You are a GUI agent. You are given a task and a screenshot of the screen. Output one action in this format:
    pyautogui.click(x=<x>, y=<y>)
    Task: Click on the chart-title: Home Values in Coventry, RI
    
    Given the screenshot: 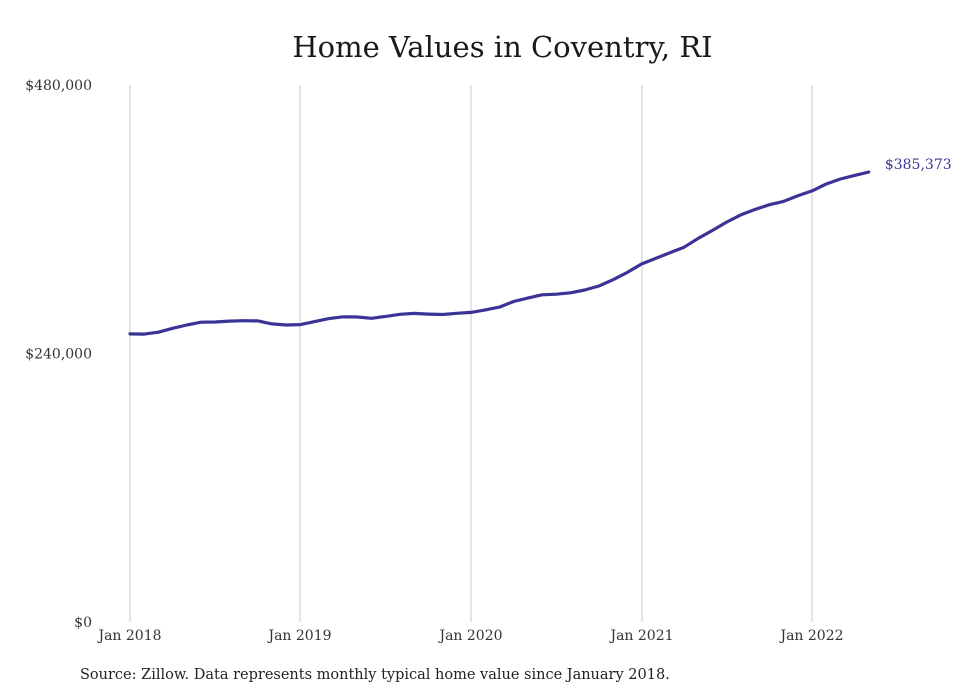 What is the action you would take?
    pyautogui.click(x=502, y=47)
    